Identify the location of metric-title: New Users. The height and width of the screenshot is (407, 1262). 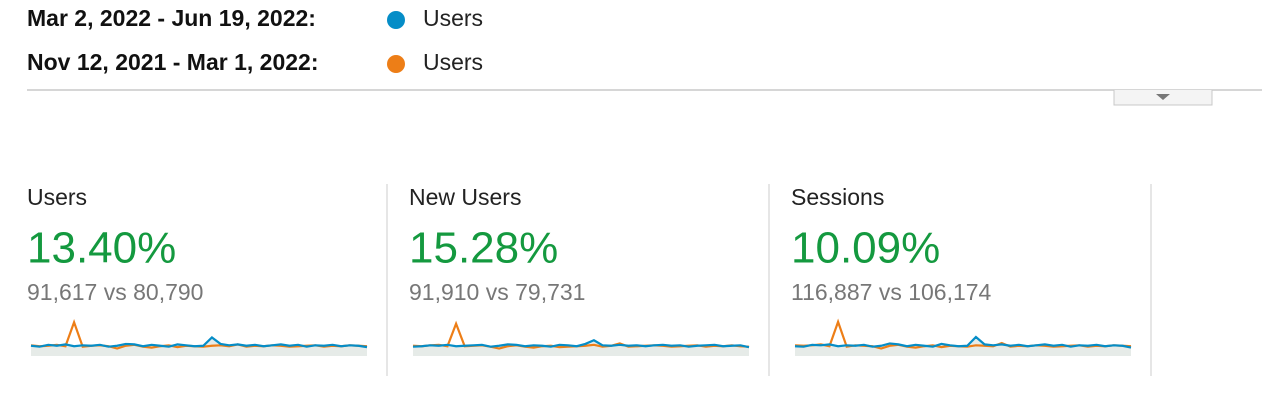
(465, 197).